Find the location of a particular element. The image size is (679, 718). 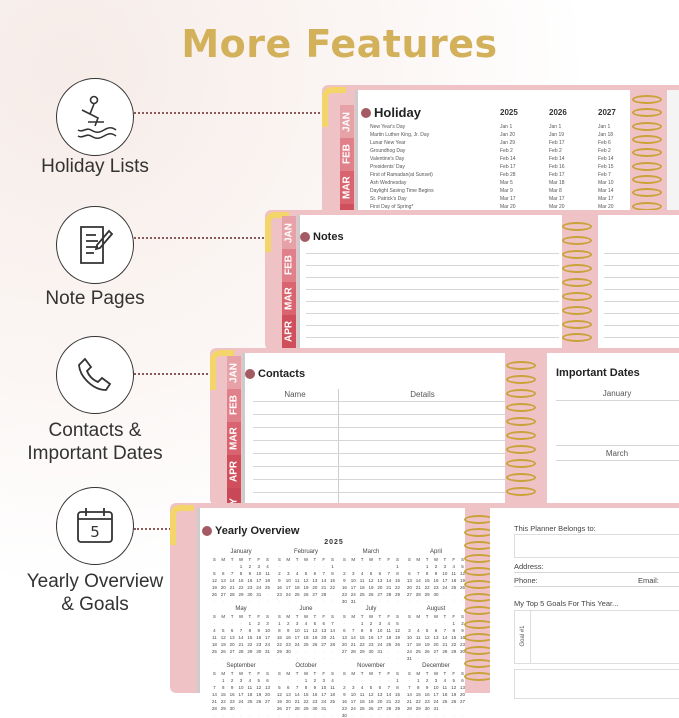

month-name: January is located at coordinates (241, 552).